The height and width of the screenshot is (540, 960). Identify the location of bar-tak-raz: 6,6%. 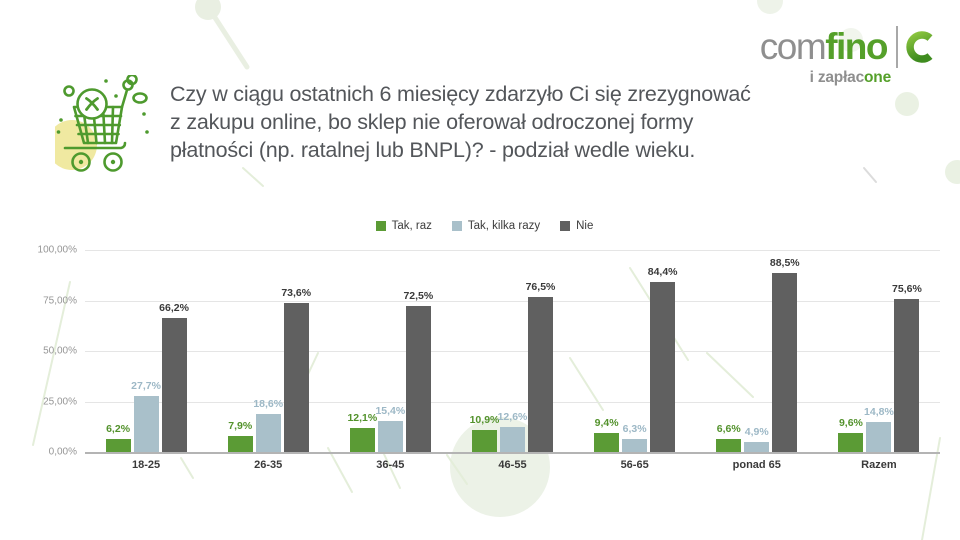
(729, 437).